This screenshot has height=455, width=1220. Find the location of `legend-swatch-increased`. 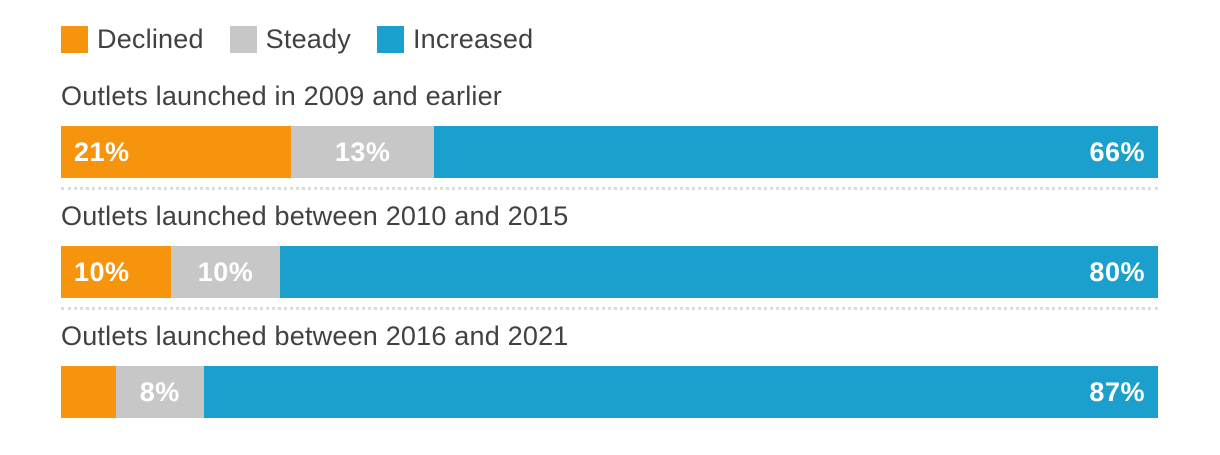

legend-swatch-increased is located at coordinates (390, 39).